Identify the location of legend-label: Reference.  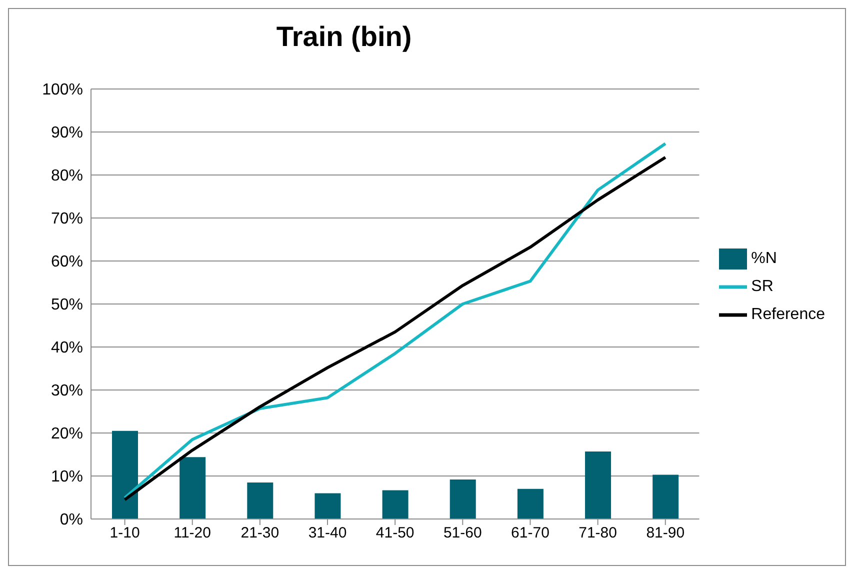
(788, 315).